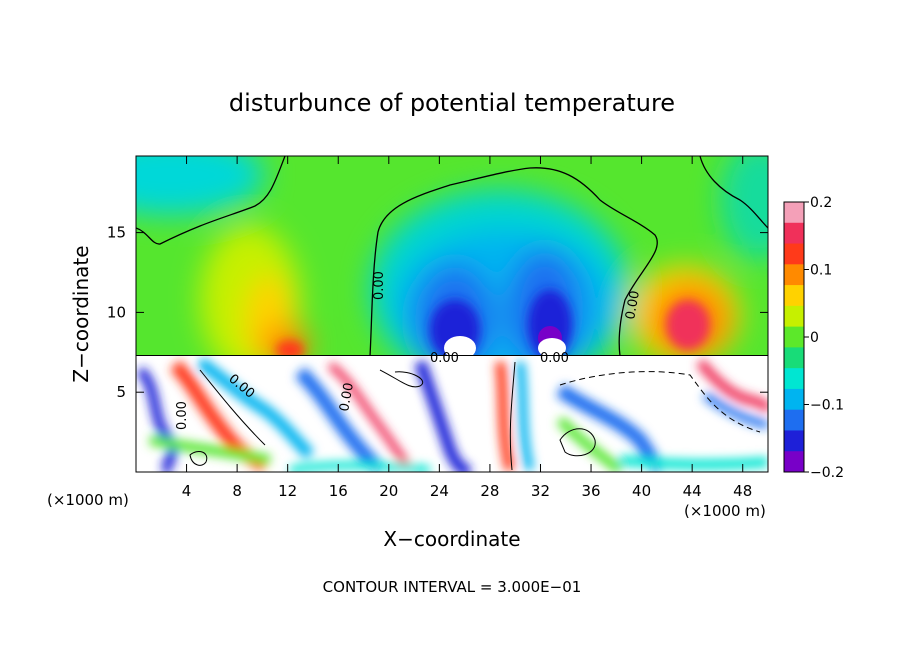  I want to click on contour-upper-left, so click(211, 200).